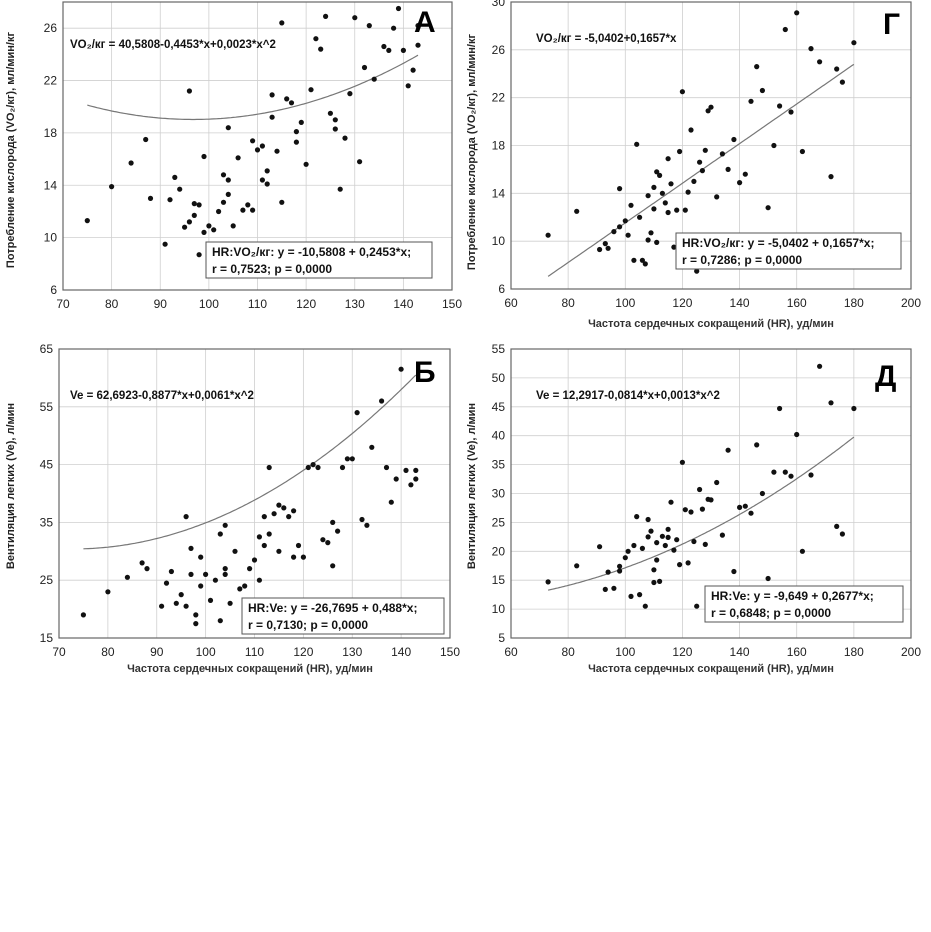 Image resolution: width=931 pixels, height=932 pixels. Describe the element at coordinates (499, 494) in the screenshot. I see `y-tick-label: 30` at that location.